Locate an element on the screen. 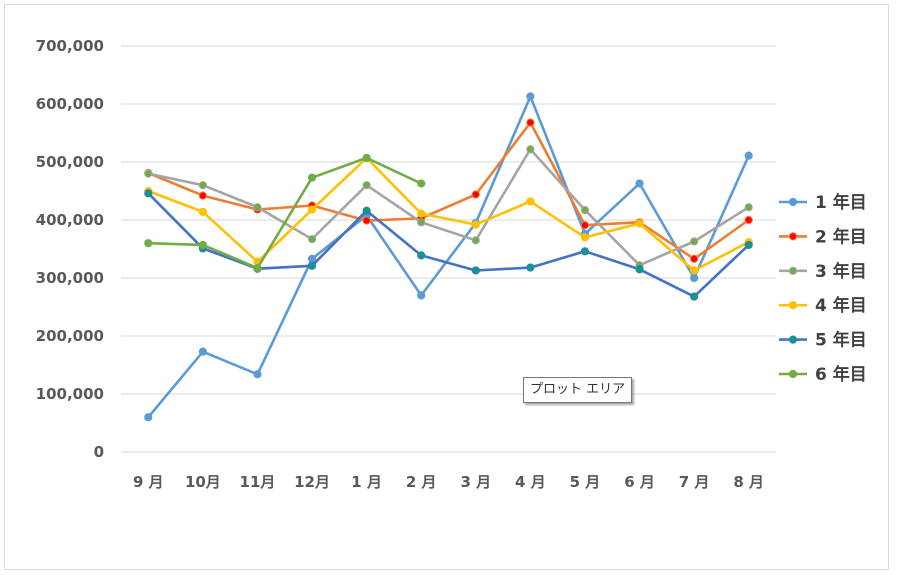 This screenshot has width=897, height=575. x-tick-label: 8 月 is located at coordinates (748, 482).